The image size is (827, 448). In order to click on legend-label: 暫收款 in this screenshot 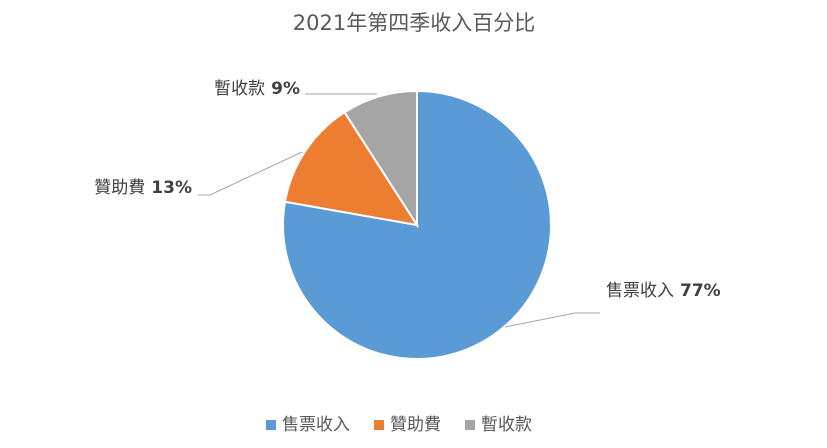, I will do `click(506, 425)`.